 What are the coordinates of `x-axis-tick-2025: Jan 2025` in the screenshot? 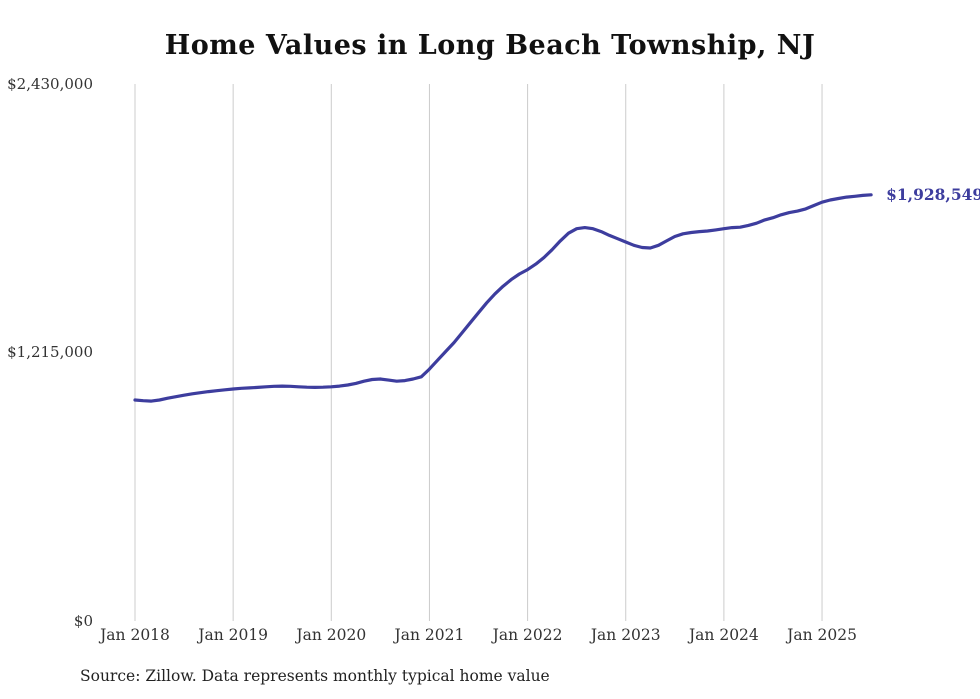 It's located at (822, 635).